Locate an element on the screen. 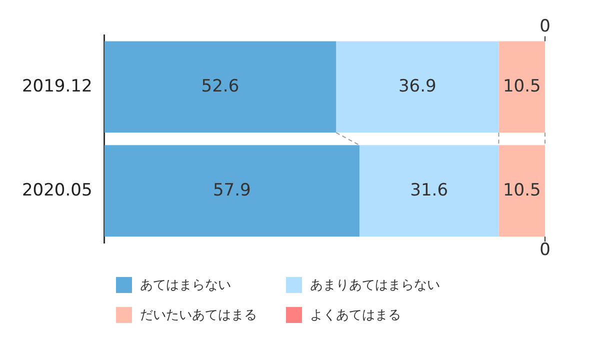 Image resolution: width=595 pixels, height=345 pixels. y-tick-label: 2019.12 is located at coordinates (57, 86).